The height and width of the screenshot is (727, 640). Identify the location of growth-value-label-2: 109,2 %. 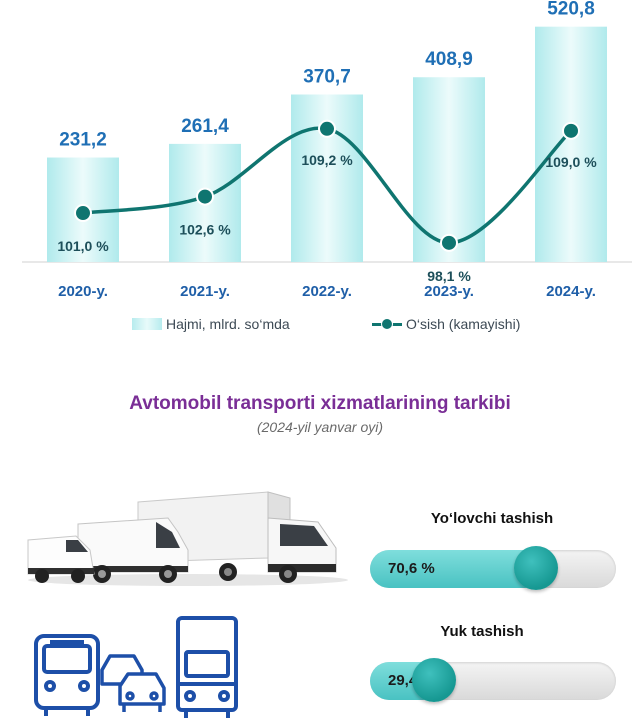
(327, 160).